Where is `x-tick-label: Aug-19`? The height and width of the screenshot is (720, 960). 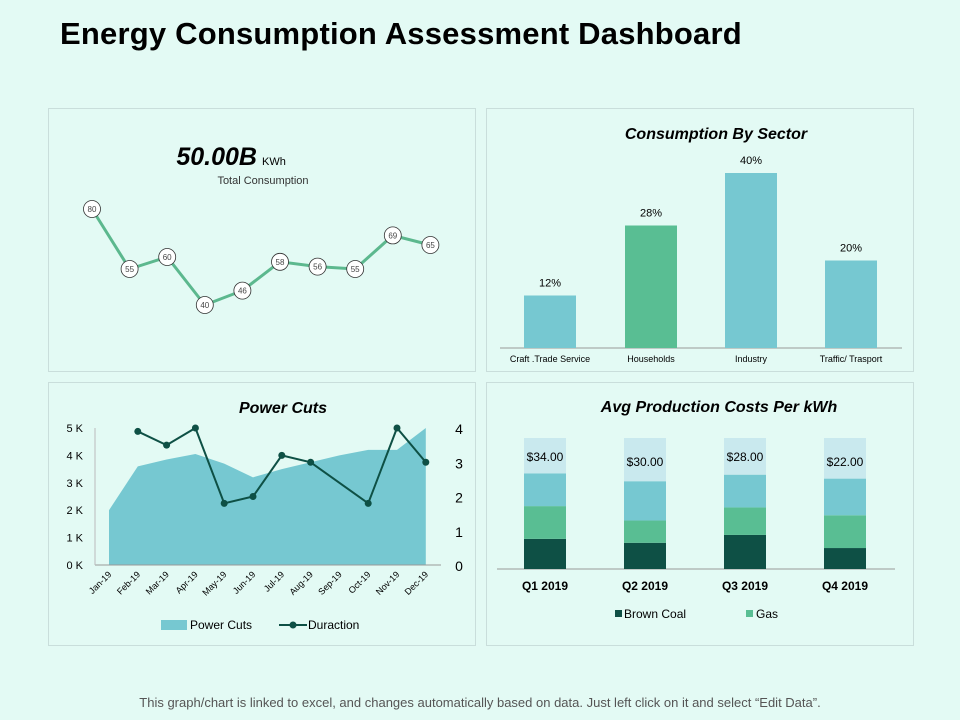
x-tick-label: Aug-19 is located at coordinates (301, 583).